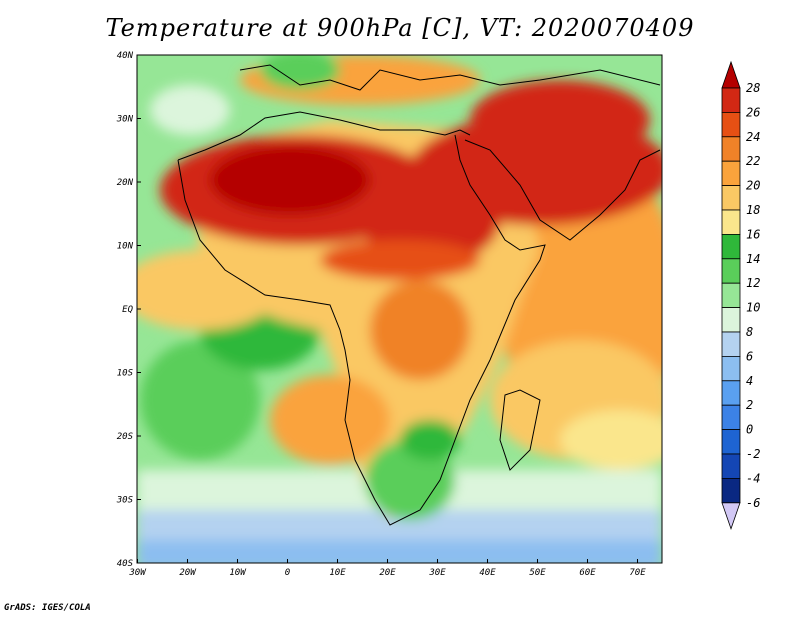 The height and width of the screenshot is (618, 800). I want to click on lat-tick-label: 20S, so click(125, 437).